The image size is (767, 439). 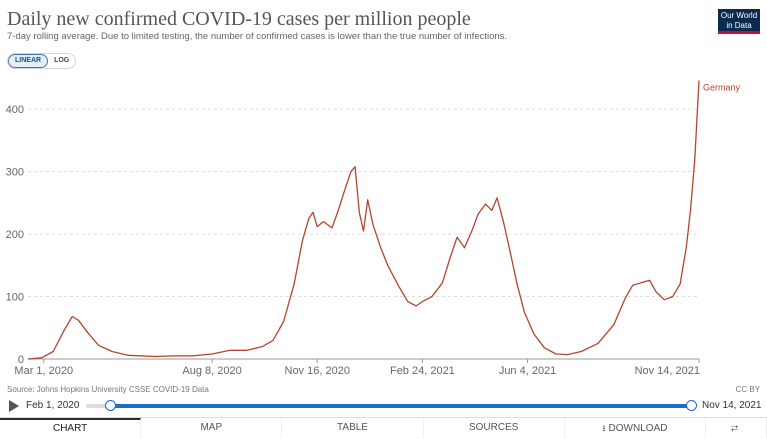 I want to click on linear-scale-button: LINEAR, so click(x=28, y=61).